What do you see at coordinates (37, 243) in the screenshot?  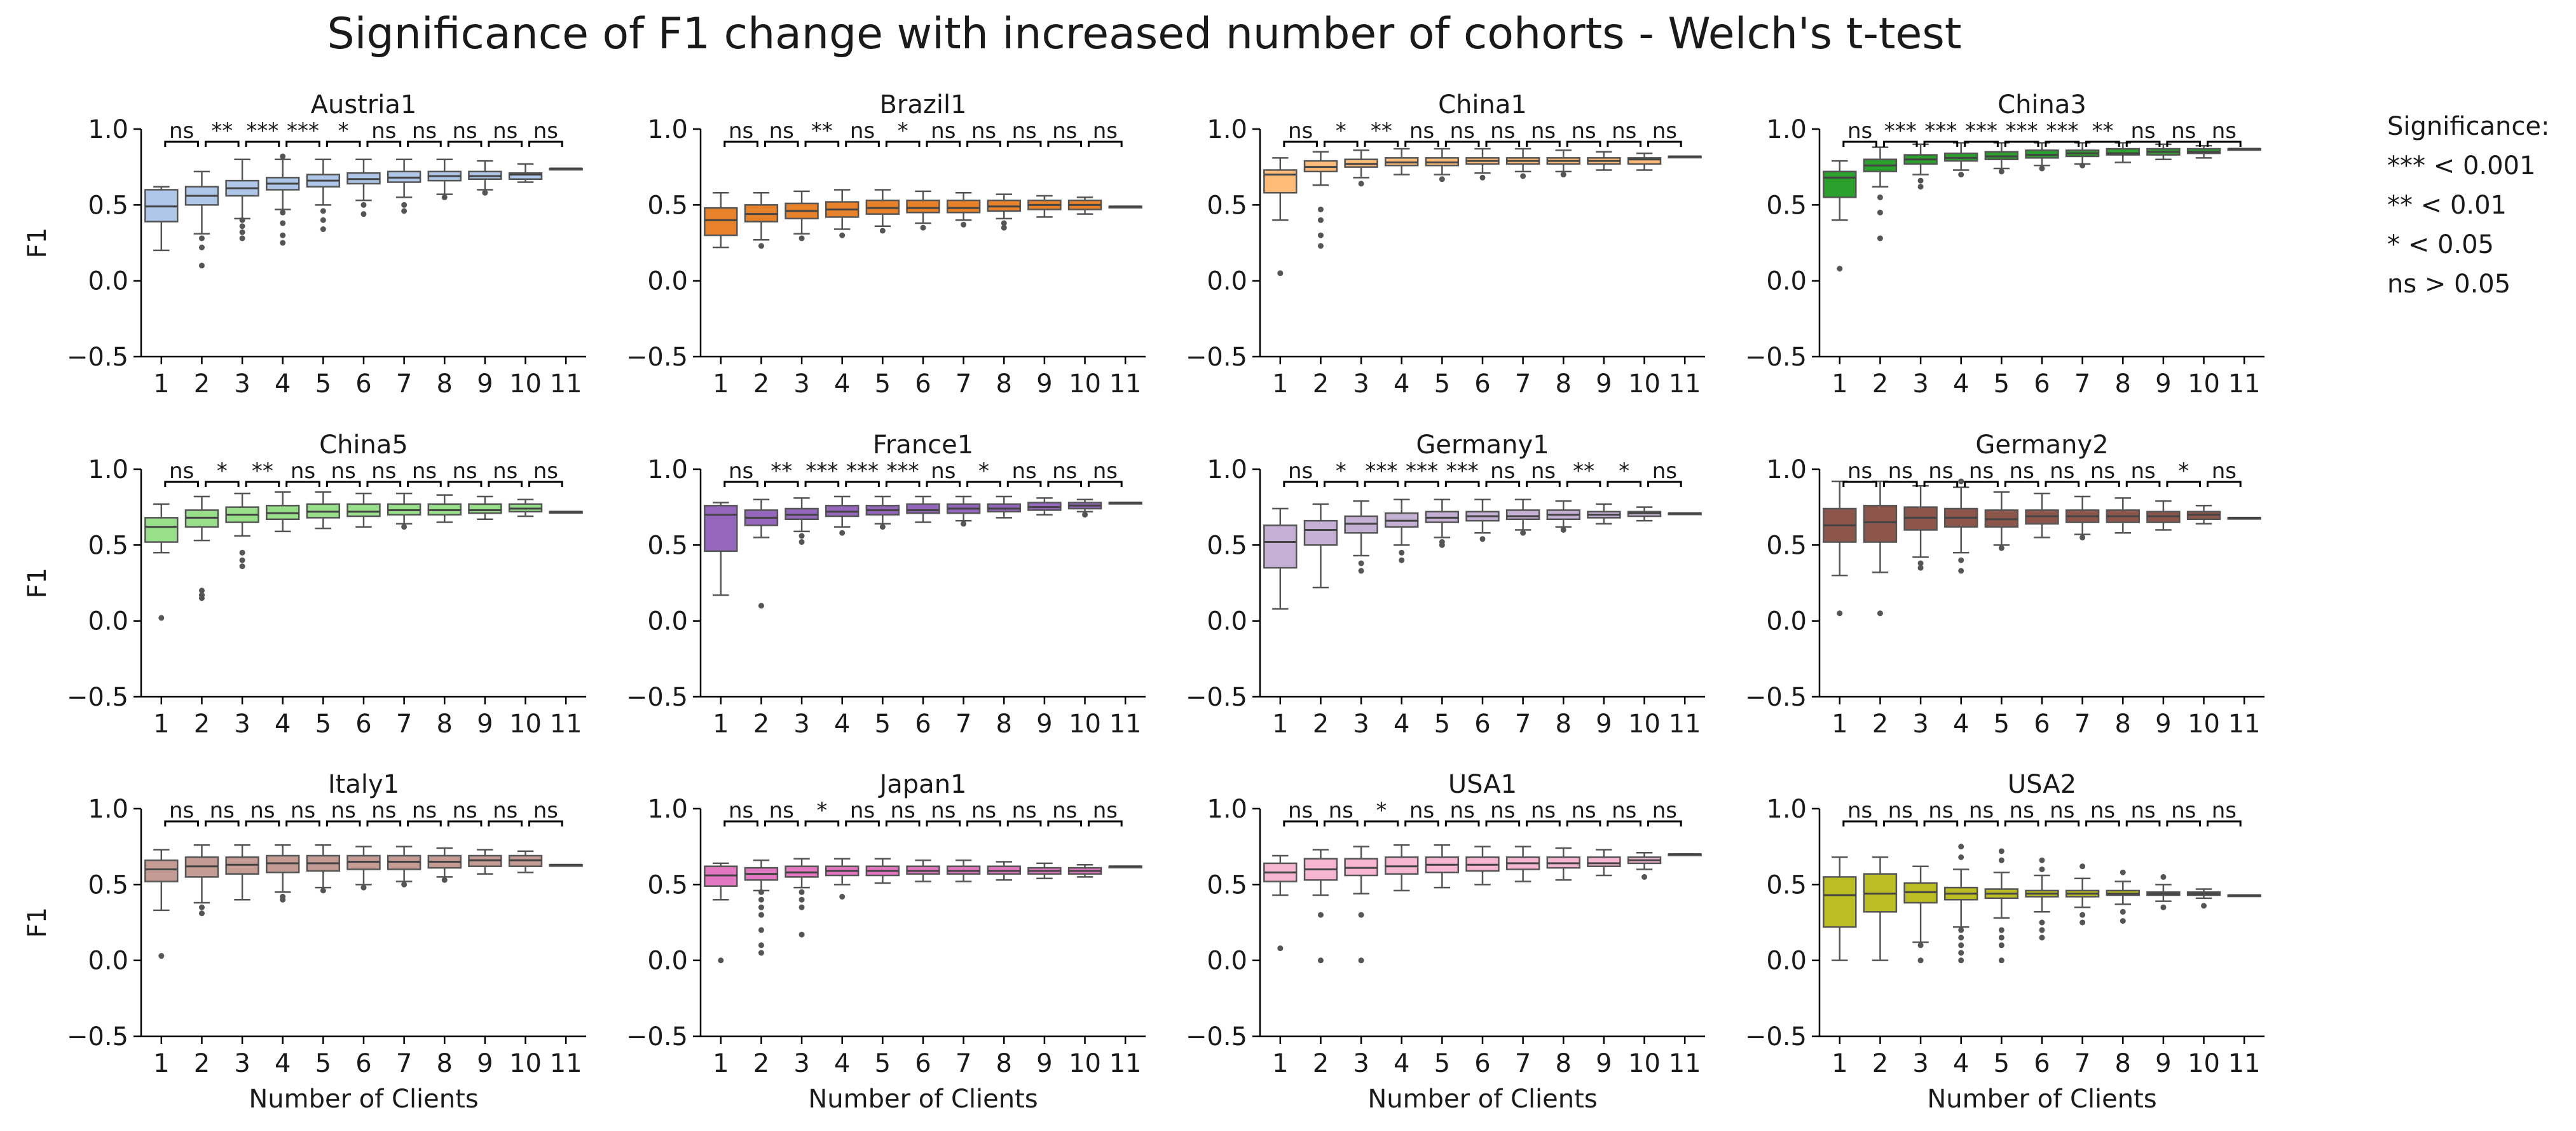 I see `y-axis-label: F1` at bounding box center [37, 243].